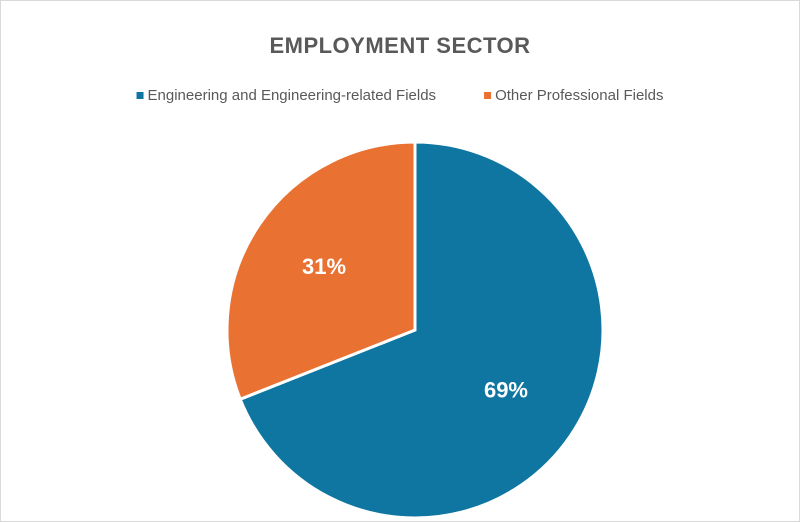  I want to click on pie-slice, so click(321, 271).